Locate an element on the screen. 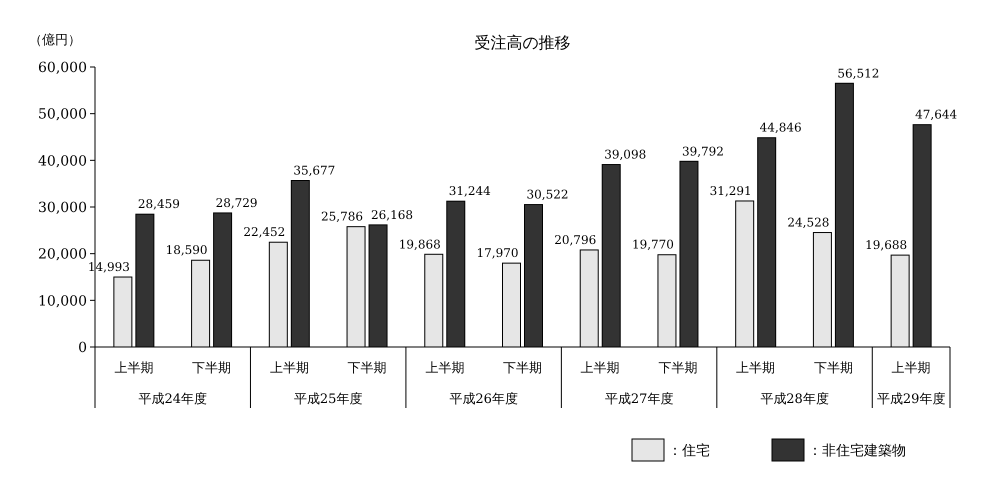 This screenshot has width=988, height=478. data-label: 17,970 is located at coordinates (497, 253).